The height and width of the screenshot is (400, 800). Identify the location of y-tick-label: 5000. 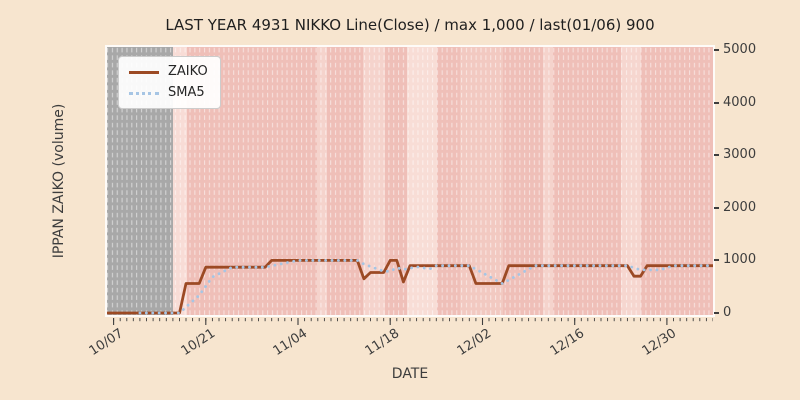
(740, 49).